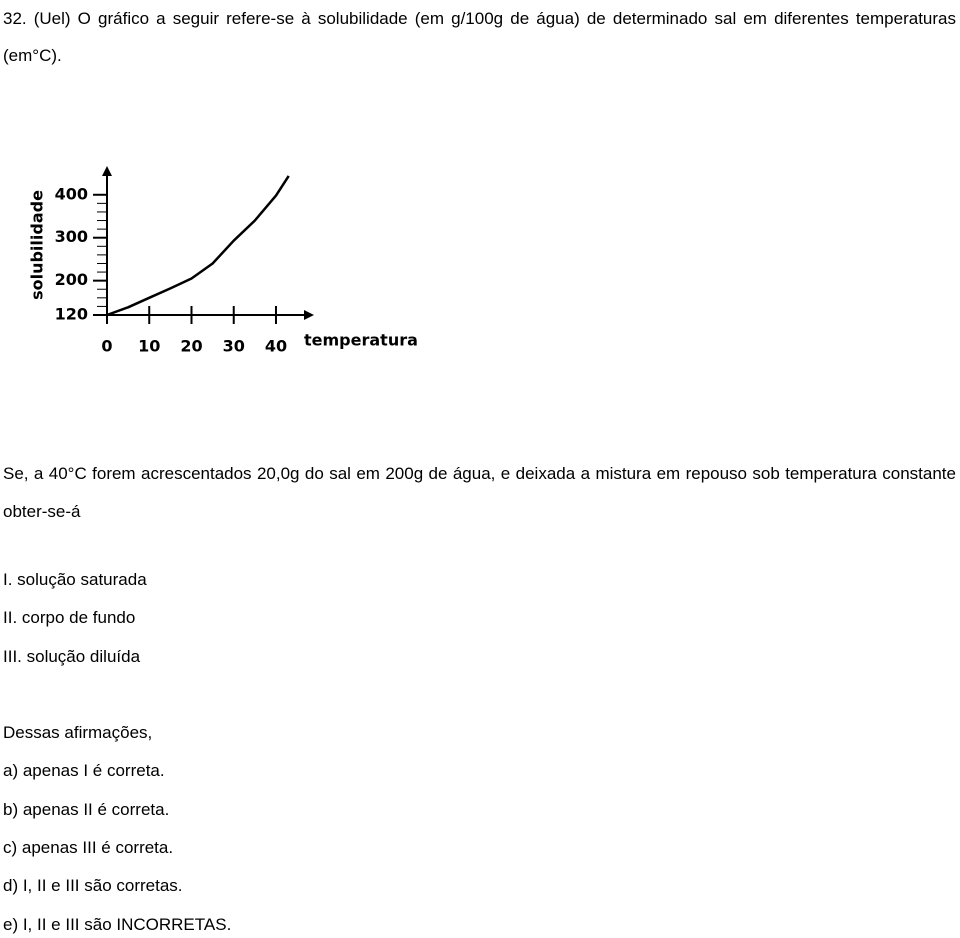 The height and width of the screenshot is (938, 960). I want to click on y-tick-label: 400, so click(71, 193).